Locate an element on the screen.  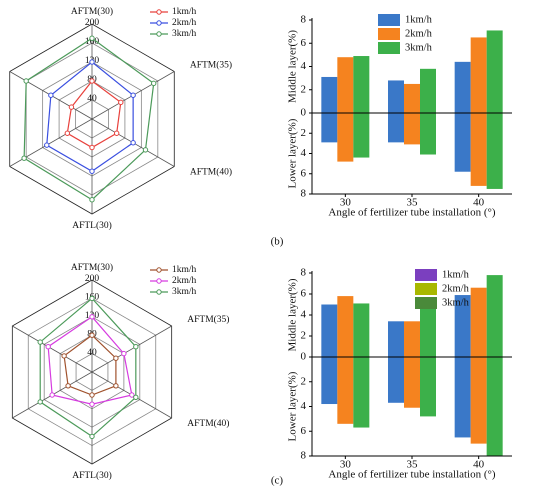
x-tick-label: 40 is located at coordinates (479, 203).